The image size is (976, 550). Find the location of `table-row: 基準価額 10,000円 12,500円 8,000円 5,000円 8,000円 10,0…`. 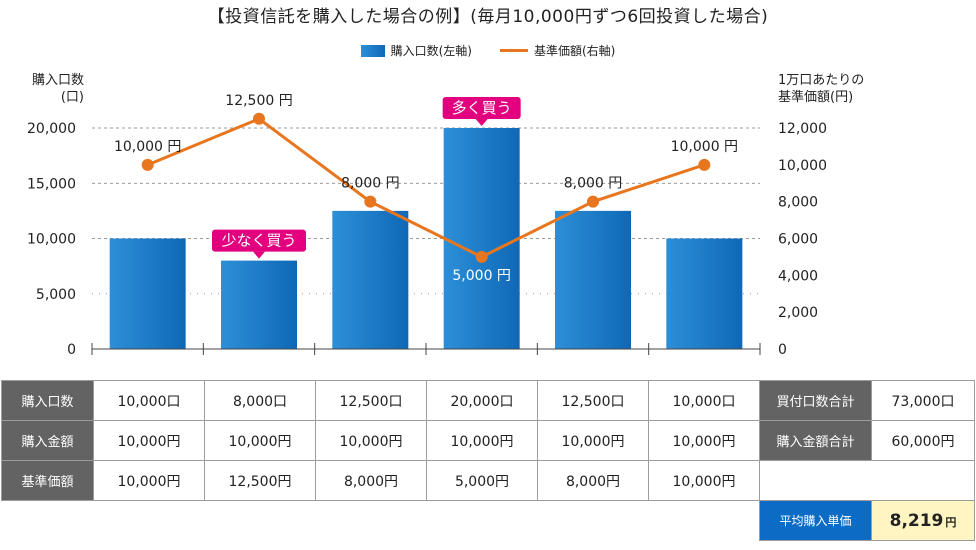

table-row: 基準価額 10,000円 12,500円 8,000円 5,000円 8,000円 10,0… is located at coordinates (488, 480).